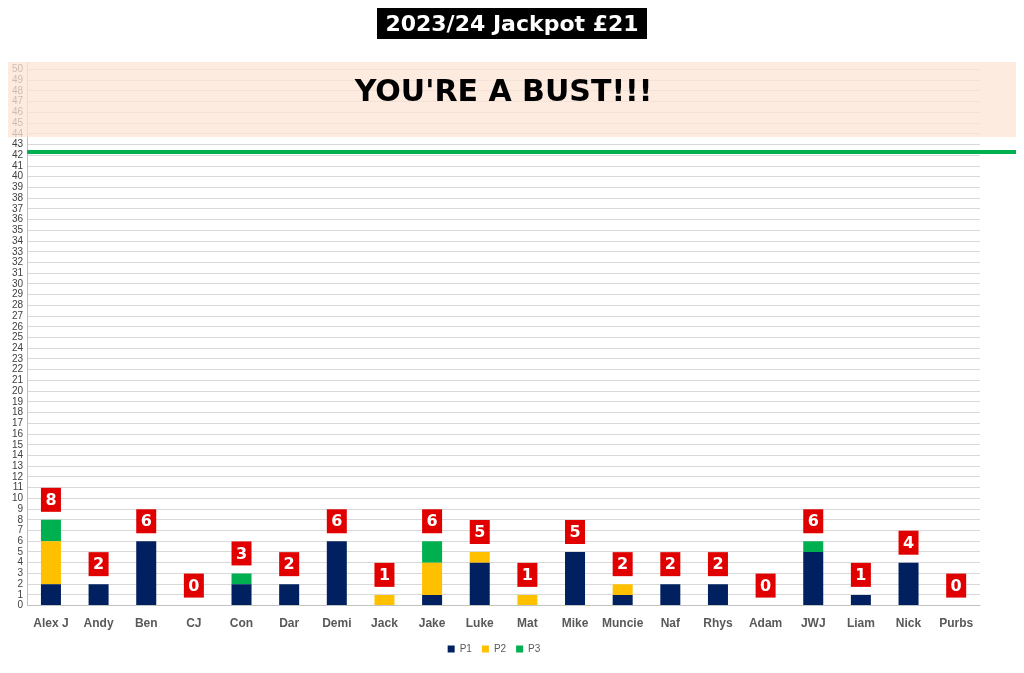  I want to click on x-tick-label: Dar, so click(289, 623).